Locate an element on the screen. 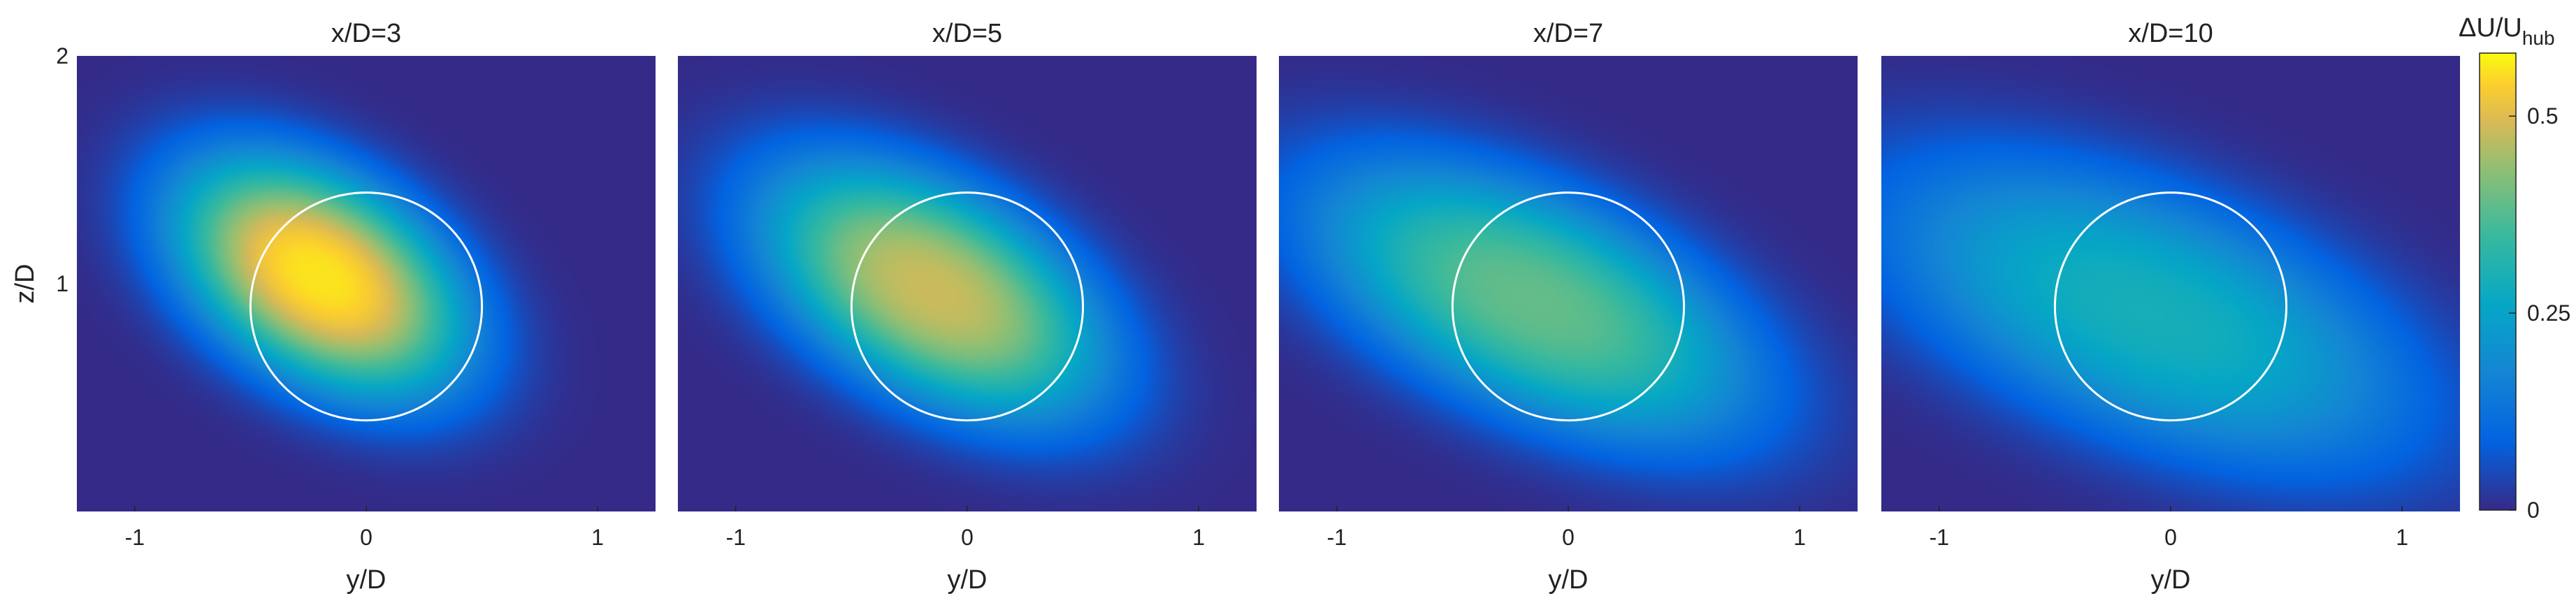 This screenshot has width=2576, height=610. x-axis-label-1: y/D is located at coordinates (366, 580).